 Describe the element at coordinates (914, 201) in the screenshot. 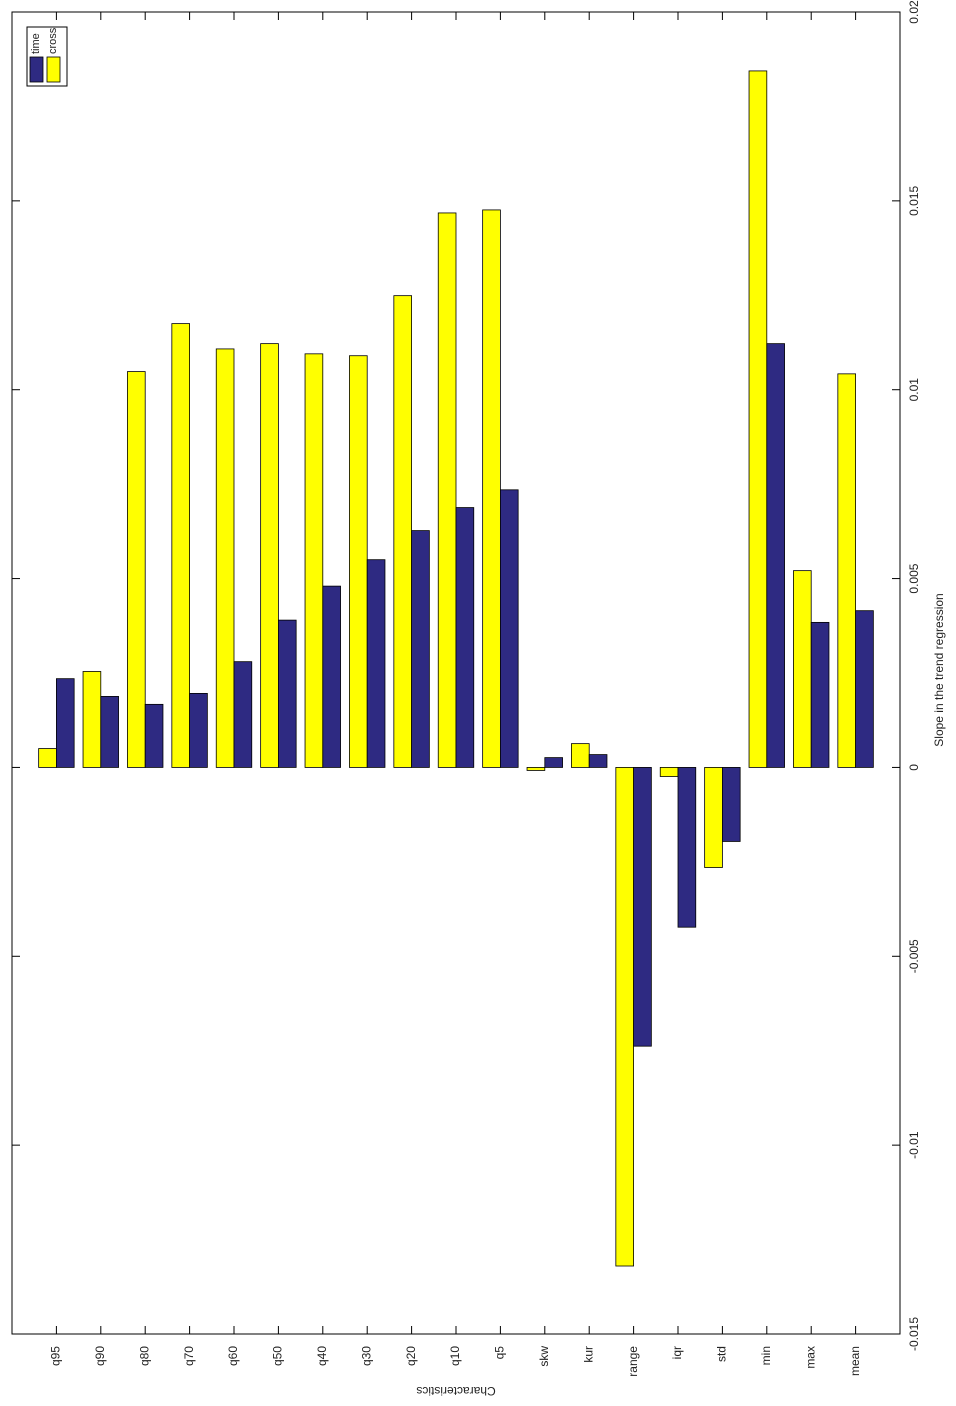

I see `y-tick-label: 0.015` at that location.